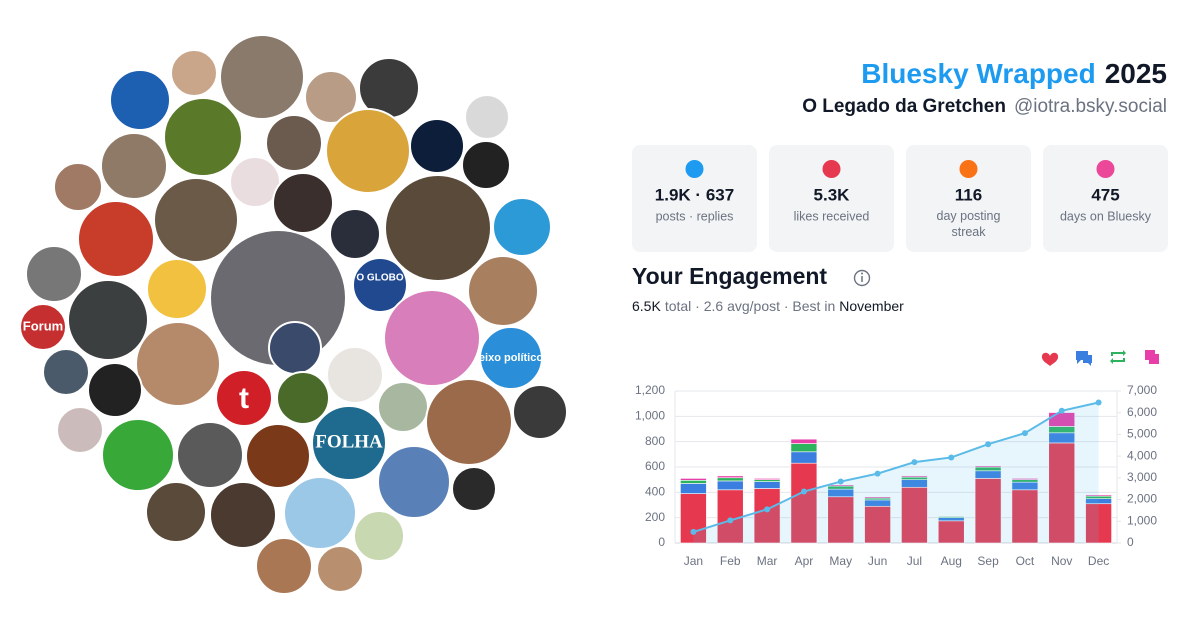  I want to click on y-tick-label: 800, so click(655, 441).